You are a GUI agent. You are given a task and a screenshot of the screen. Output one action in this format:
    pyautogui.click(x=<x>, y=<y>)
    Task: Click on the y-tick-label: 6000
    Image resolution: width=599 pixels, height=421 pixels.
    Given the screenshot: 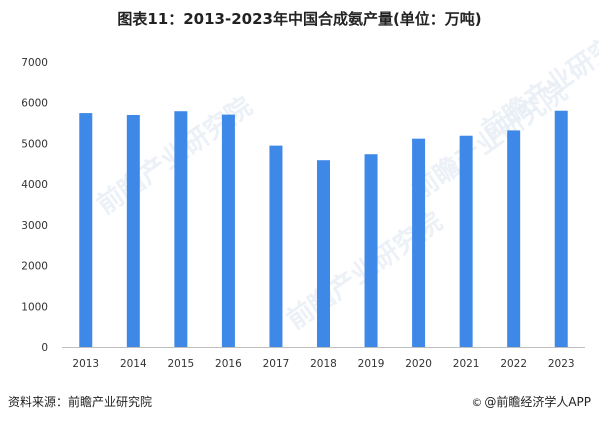 What is the action you would take?
    pyautogui.click(x=34, y=104)
    